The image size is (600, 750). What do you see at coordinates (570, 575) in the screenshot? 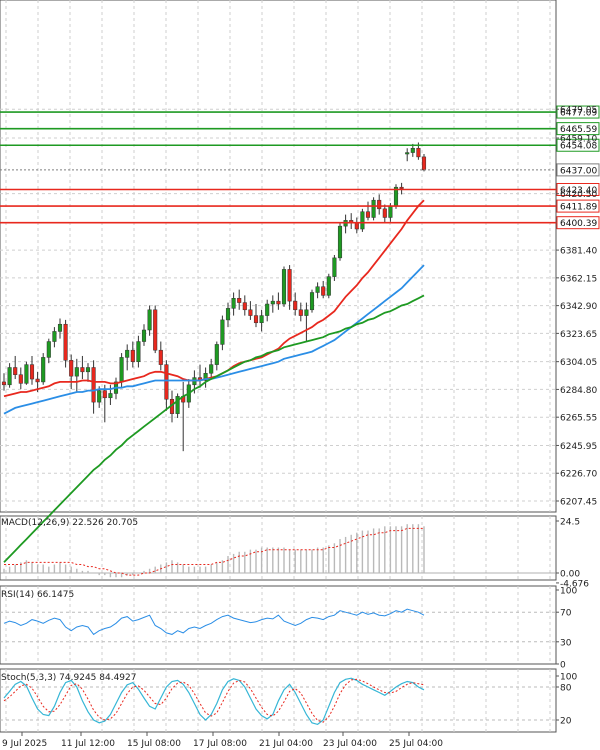
I see `macd-tick-label: 0.00` at bounding box center [570, 575].